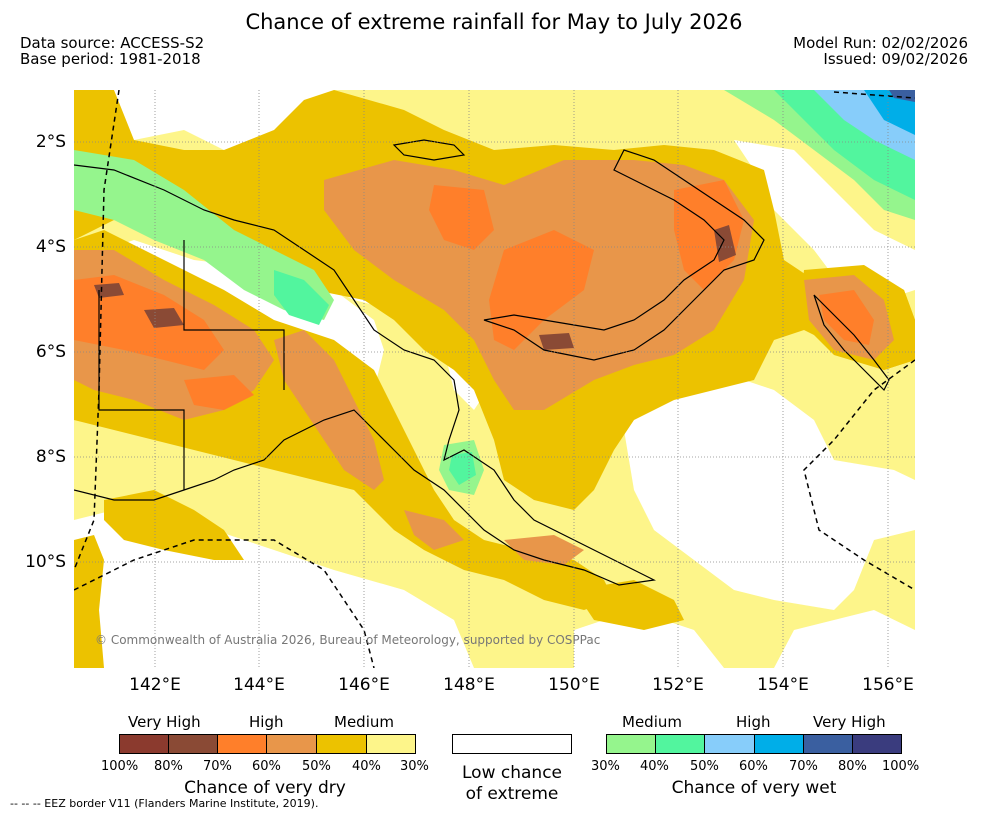 The height and width of the screenshot is (816, 988). Describe the element at coordinates (366, 766) in the screenshot. I see `dry-tick: 40%` at that location.